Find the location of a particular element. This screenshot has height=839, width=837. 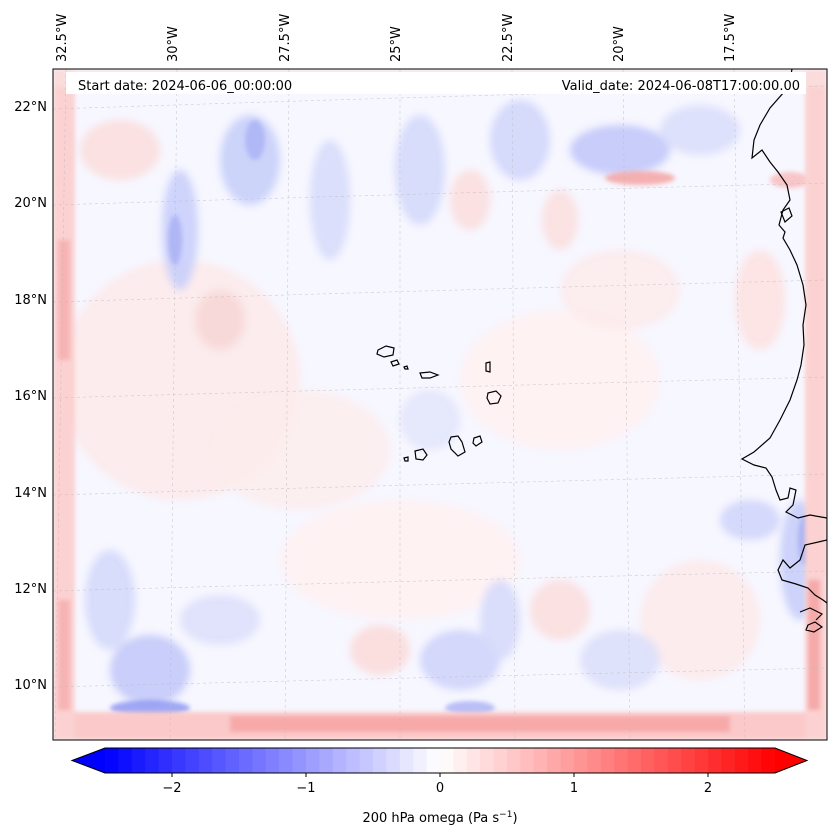

colorbar-tick-label: −1 is located at coordinates (305, 788).